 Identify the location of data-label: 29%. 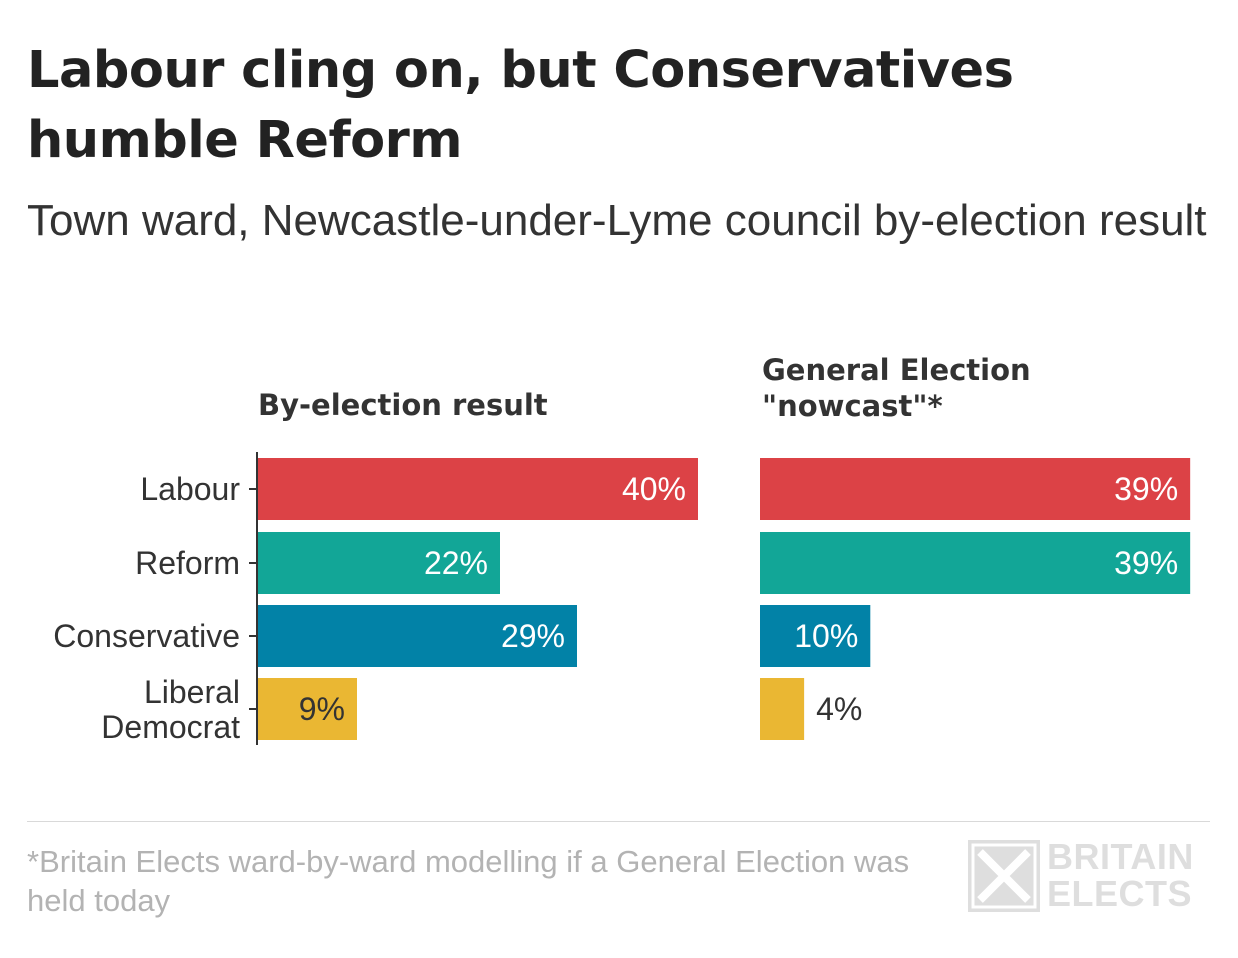
(533, 636).